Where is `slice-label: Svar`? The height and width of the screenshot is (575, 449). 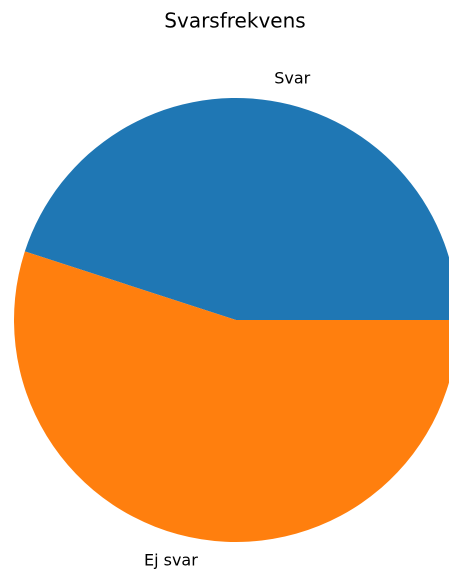 slice-label: Svar is located at coordinates (292, 77).